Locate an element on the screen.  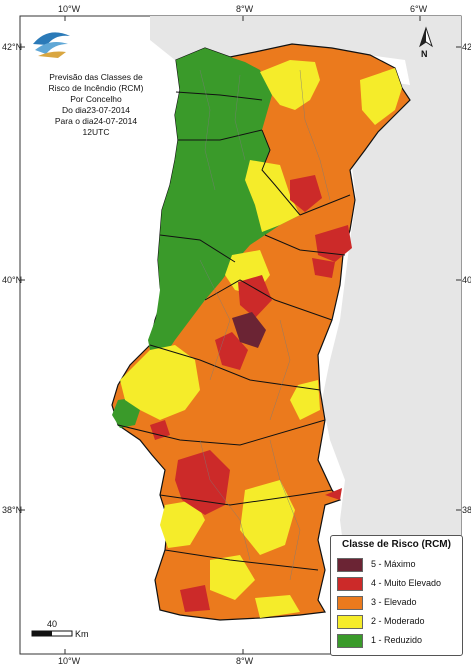
ipma-logo-icon is located at coordinates (51, 45).